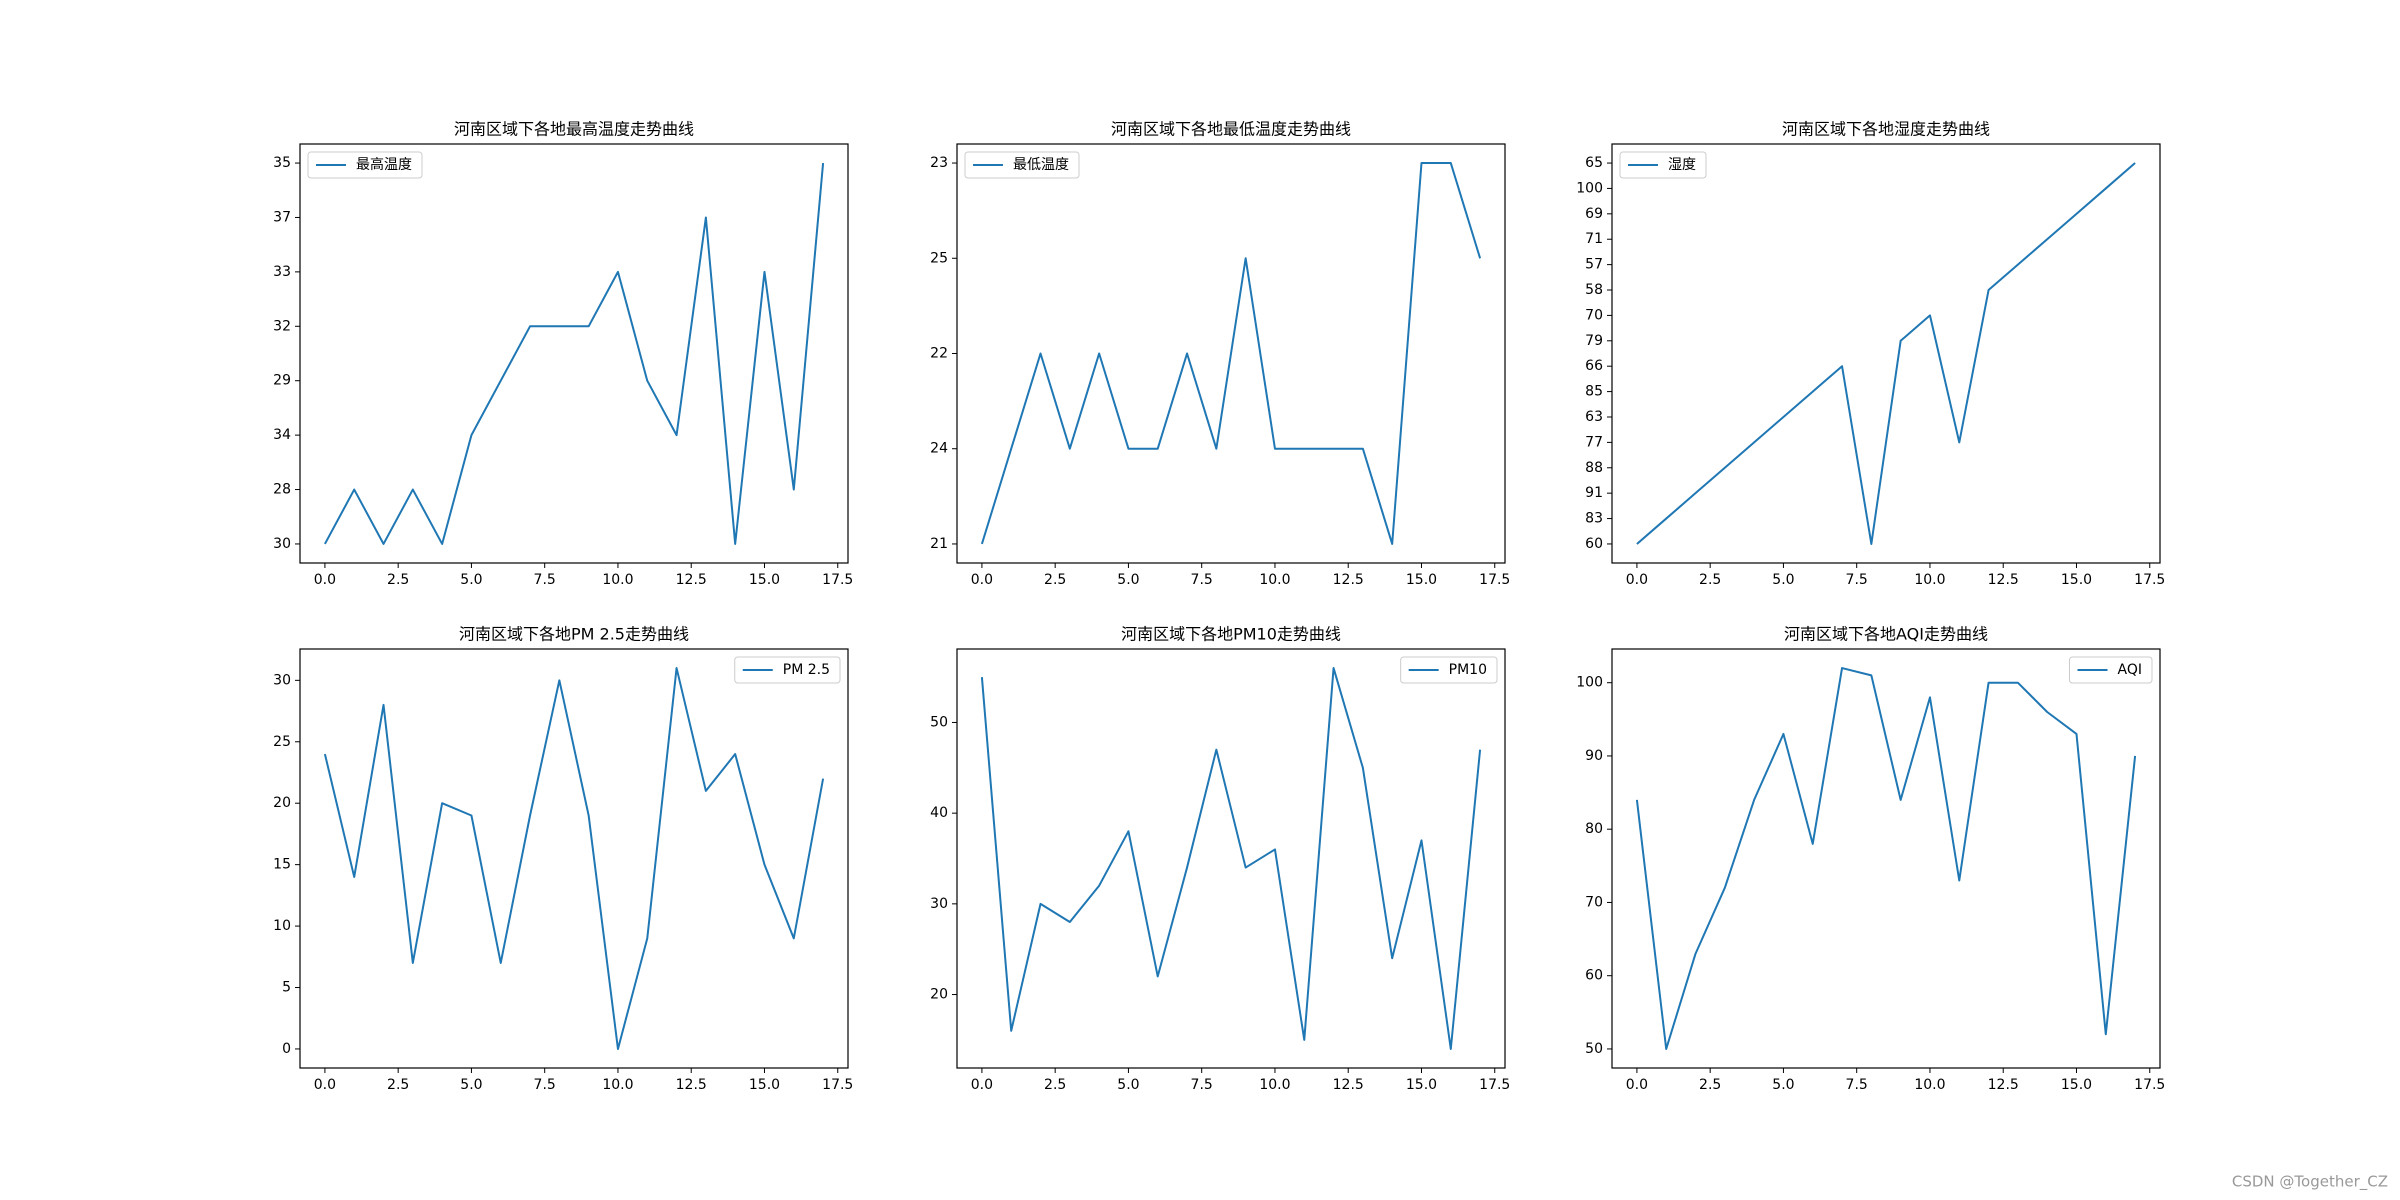 The height and width of the screenshot is (1200, 2400). I want to click on y-tick-label: 70, so click(1594, 315).